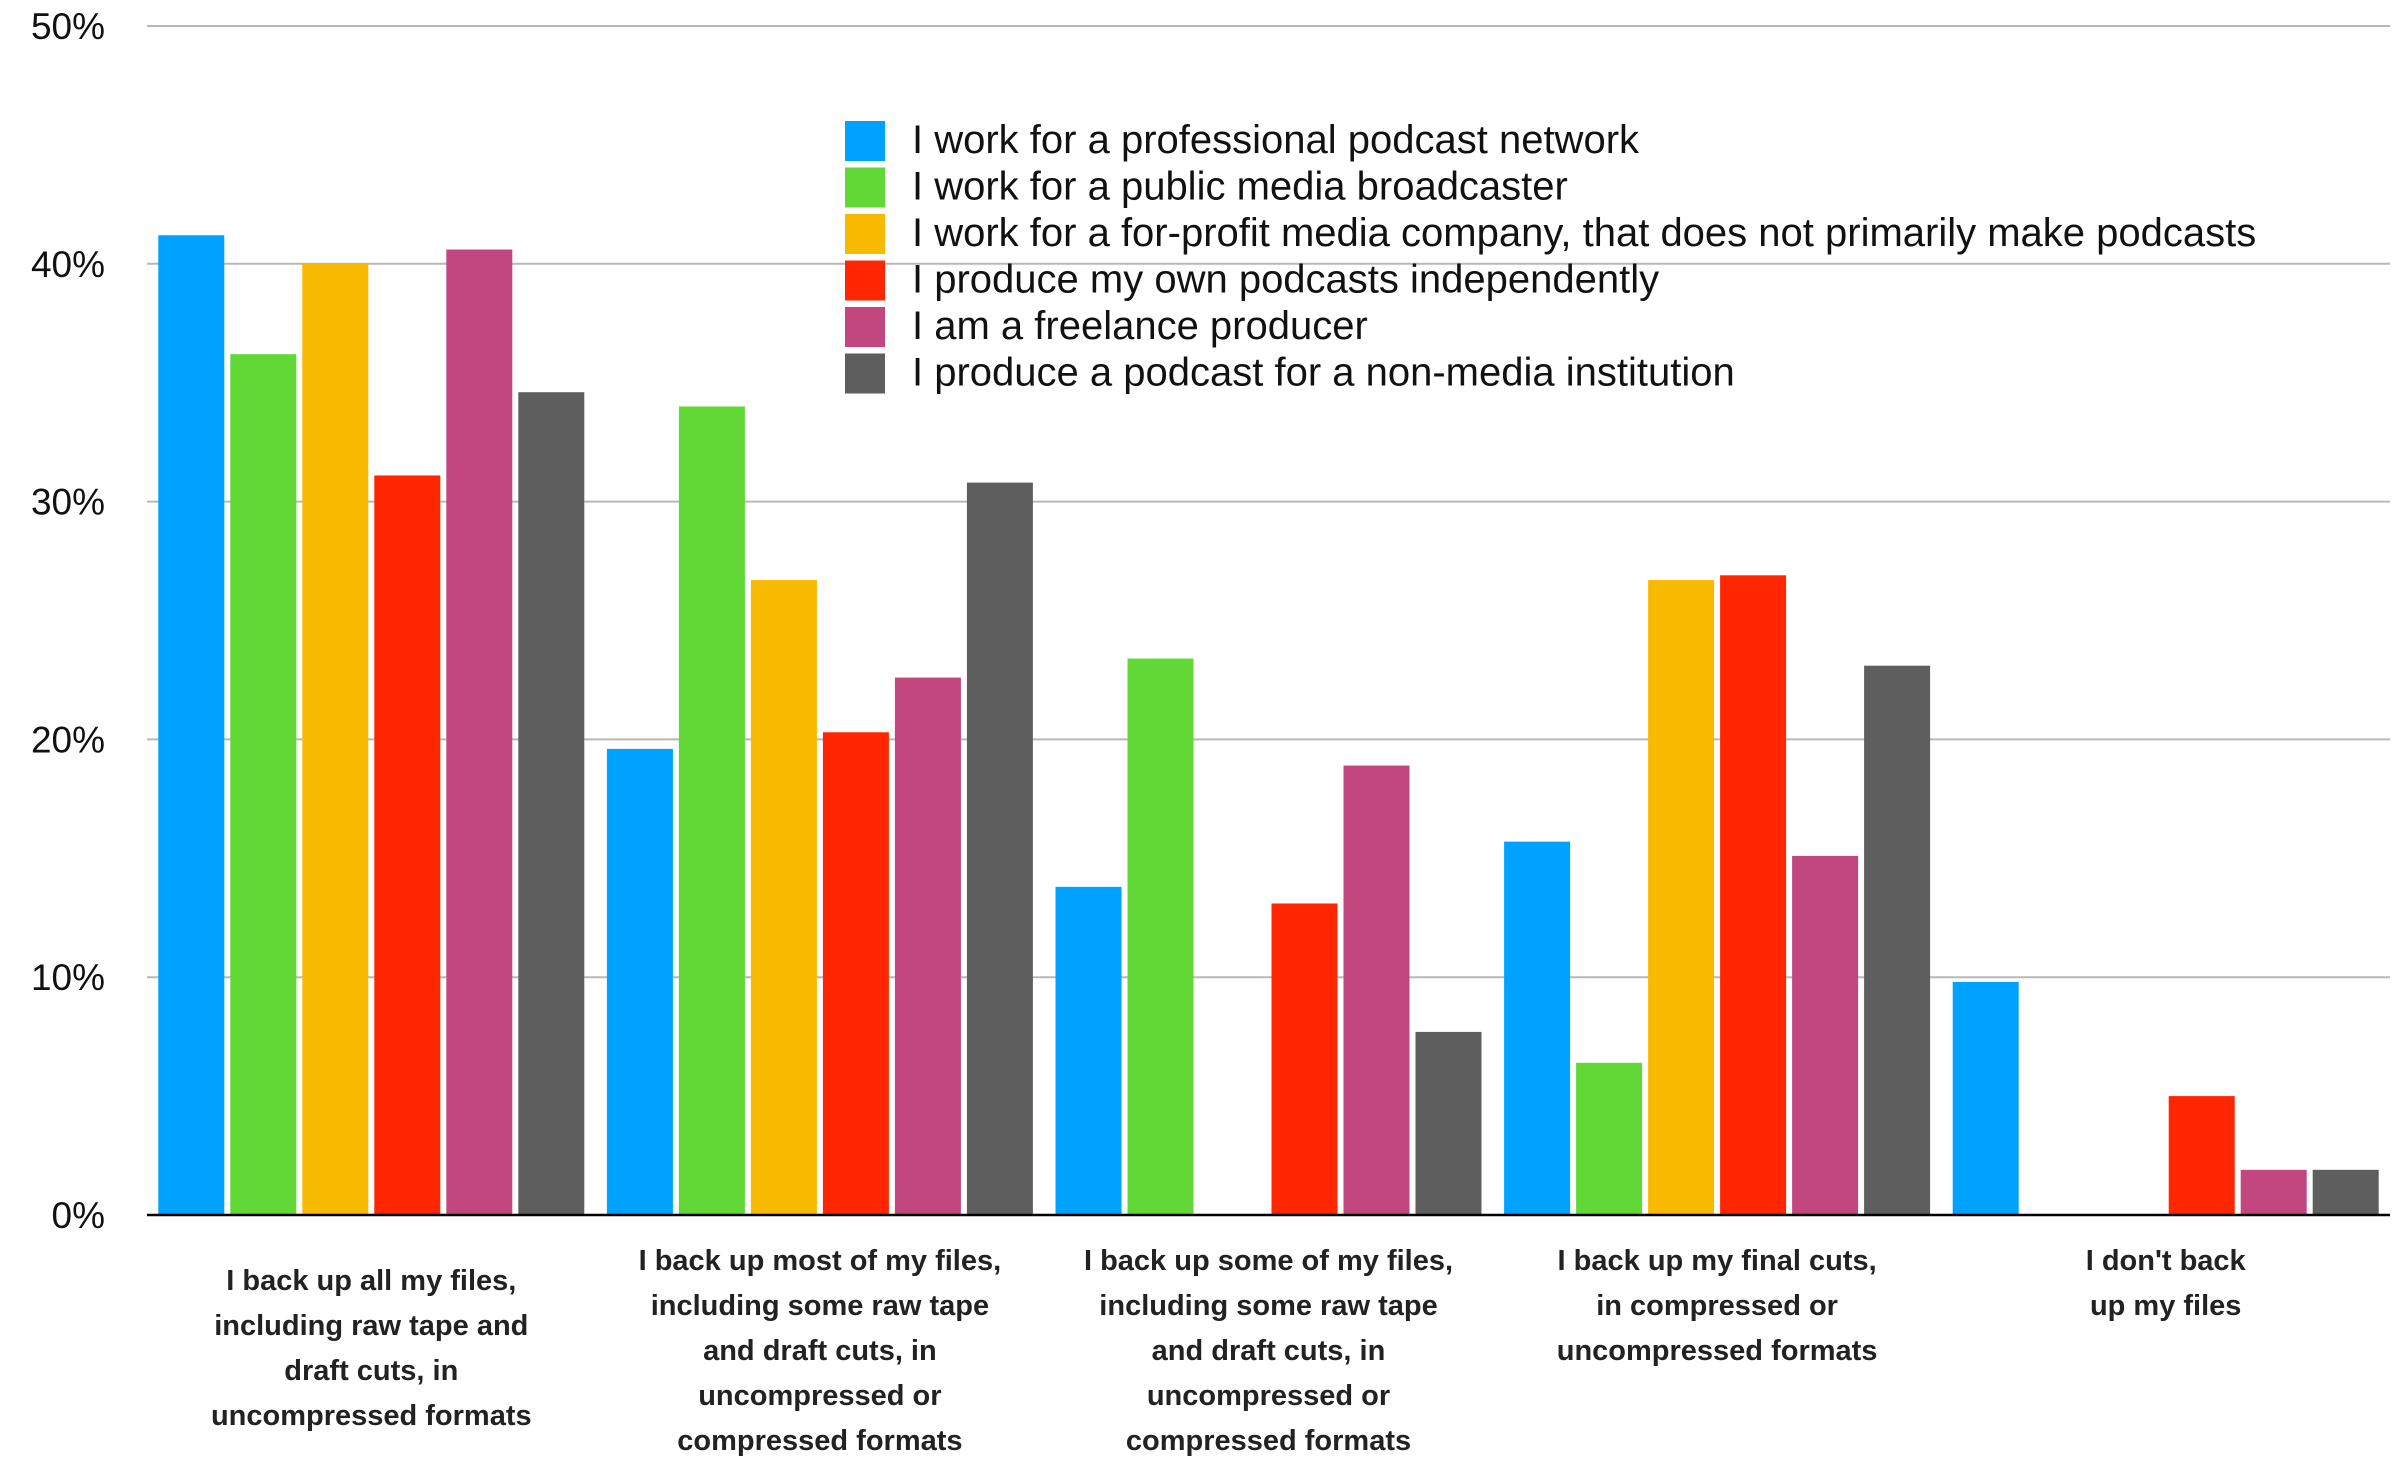  I want to click on legend-label: I produce my own podcasts independently, so click(1285, 280).